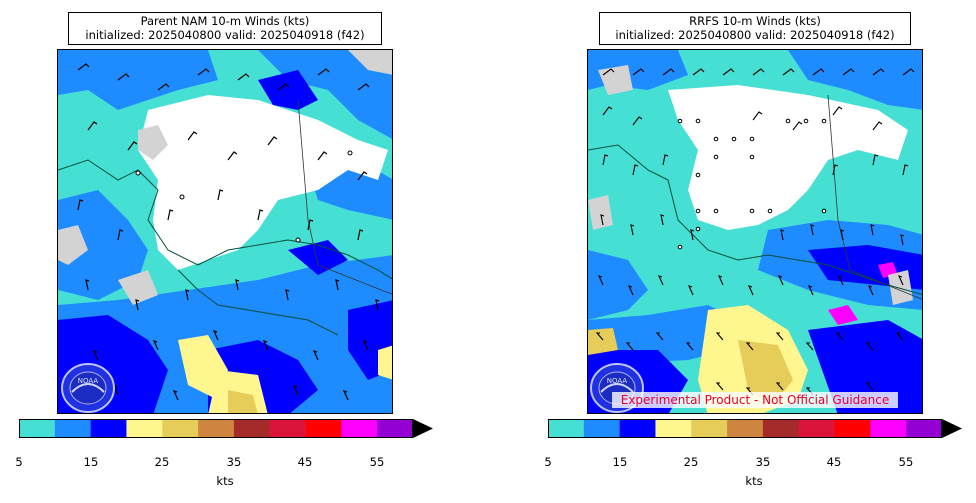 The width and height of the screenshot is (976, 503). I want to click on right-title-line1: RRFS 10-m Winds (kts), so click(755, 21).